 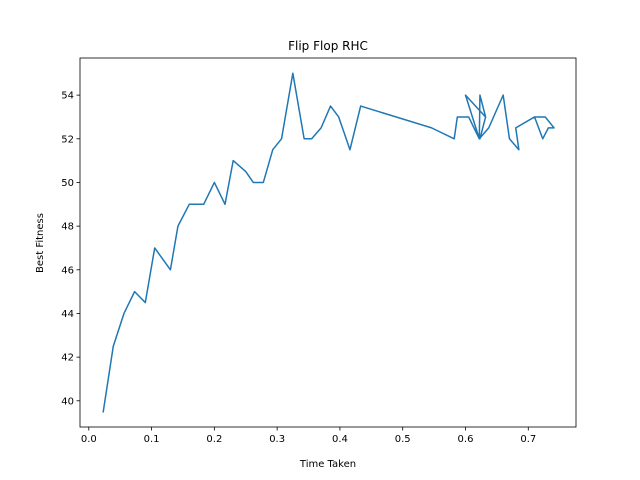 What do you see at coordinates (277, 439) in the screenshot?
I see `x-tick-label: 0.3` at bounding box center [277, 439].